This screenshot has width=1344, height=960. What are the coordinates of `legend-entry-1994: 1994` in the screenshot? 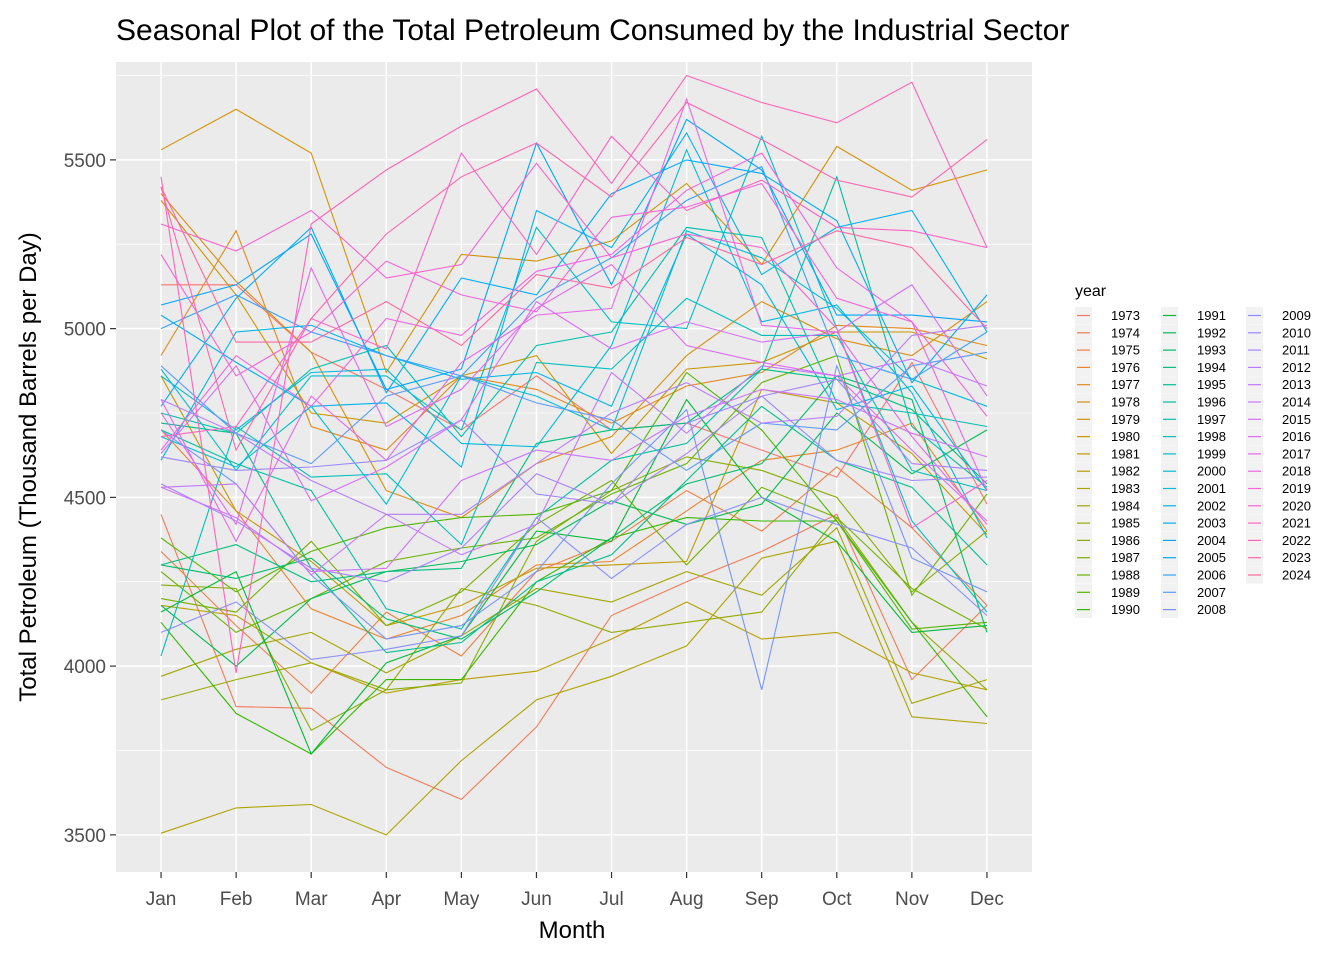 It's located at (1193, 367).